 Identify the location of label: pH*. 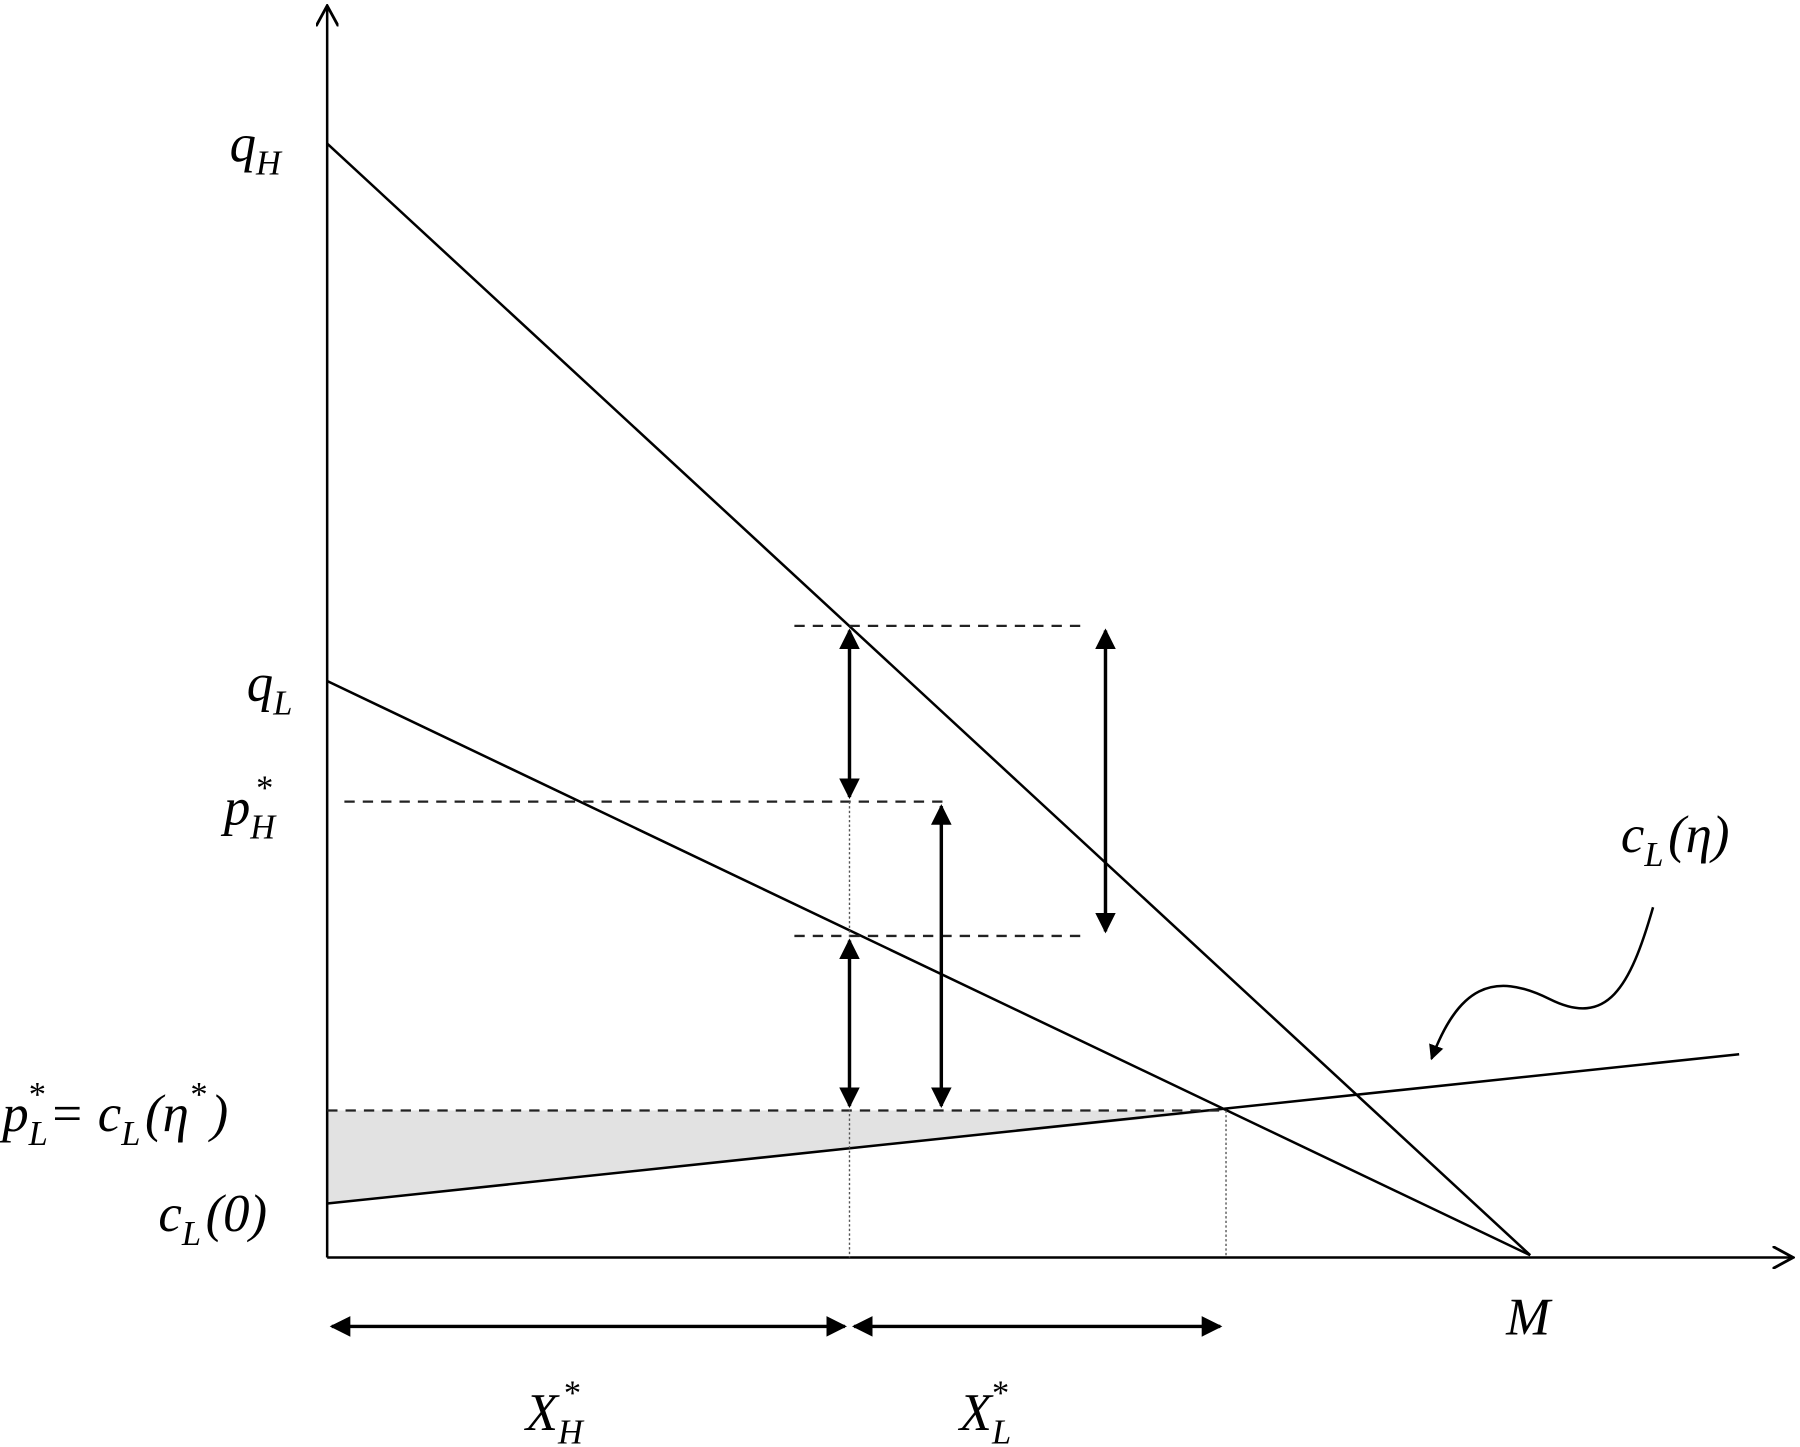
(248, 807).